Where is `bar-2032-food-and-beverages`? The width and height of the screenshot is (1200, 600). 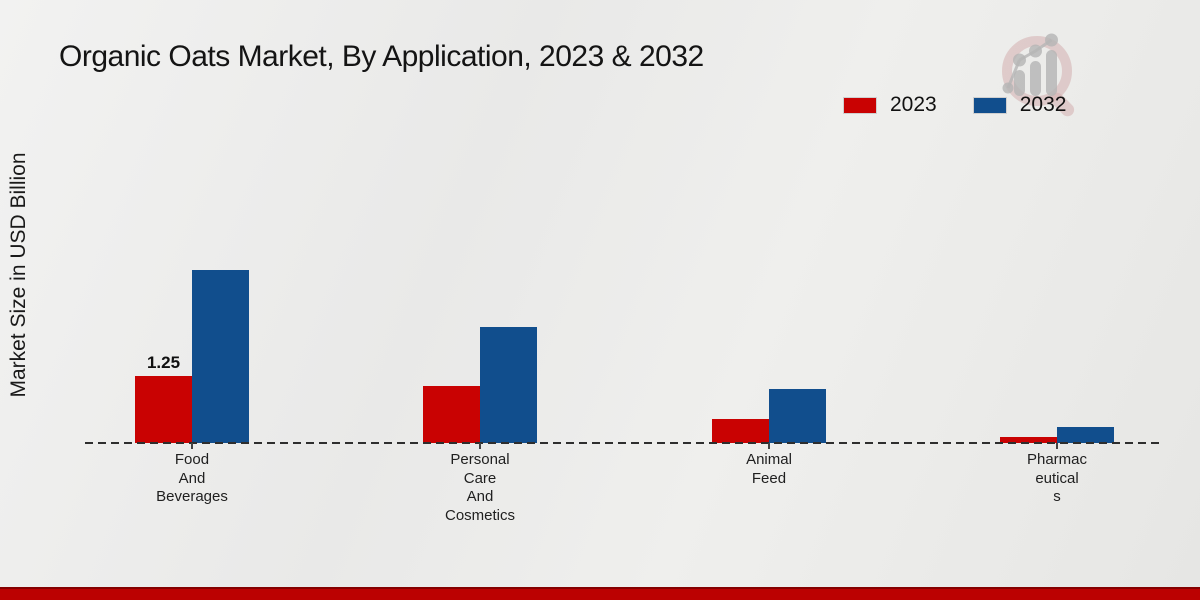
bar-2032-food-and-beverages is located at coordinates (220, 356).